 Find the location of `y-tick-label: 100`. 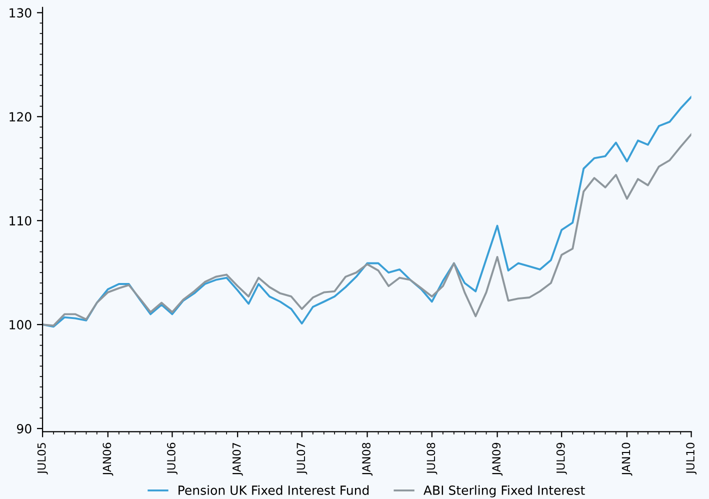

y-tick-label: 100 is located at coordinates (21, 325).